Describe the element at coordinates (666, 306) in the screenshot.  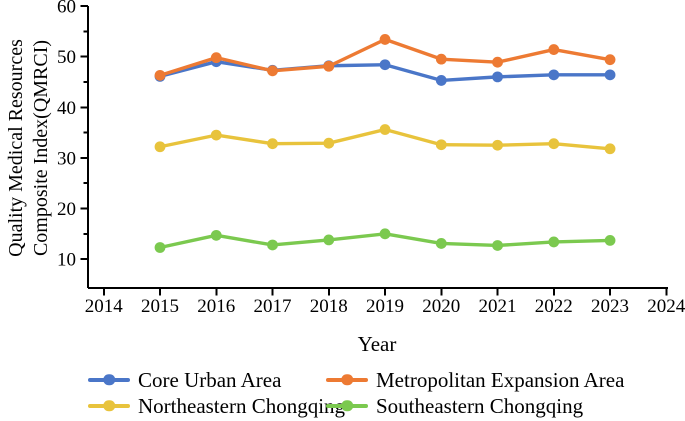
I see `x-tick-label: 2024` at that location.